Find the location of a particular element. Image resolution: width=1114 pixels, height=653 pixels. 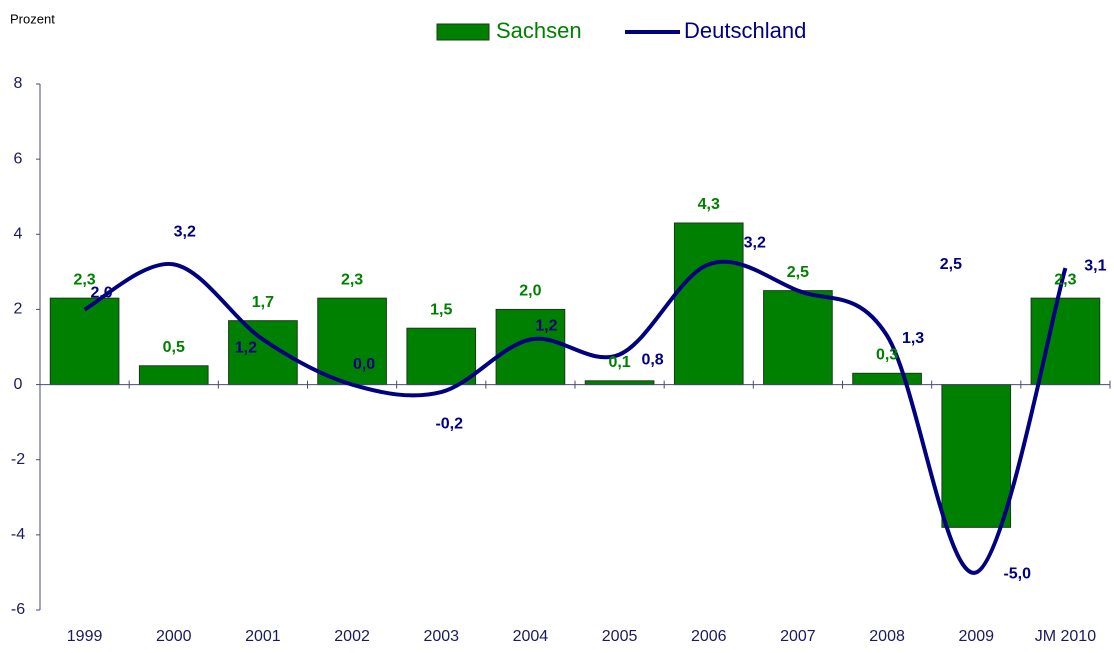

bar-value-label: 2,5 is located at coordinates (798, 272).